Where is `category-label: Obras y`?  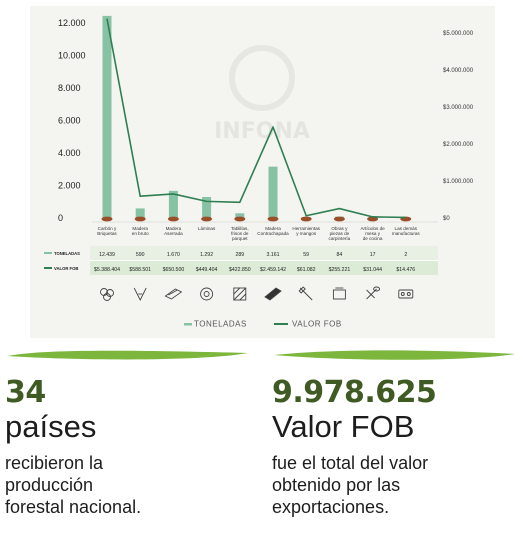
category-label: Obras y is located at coordinates (339, 228).